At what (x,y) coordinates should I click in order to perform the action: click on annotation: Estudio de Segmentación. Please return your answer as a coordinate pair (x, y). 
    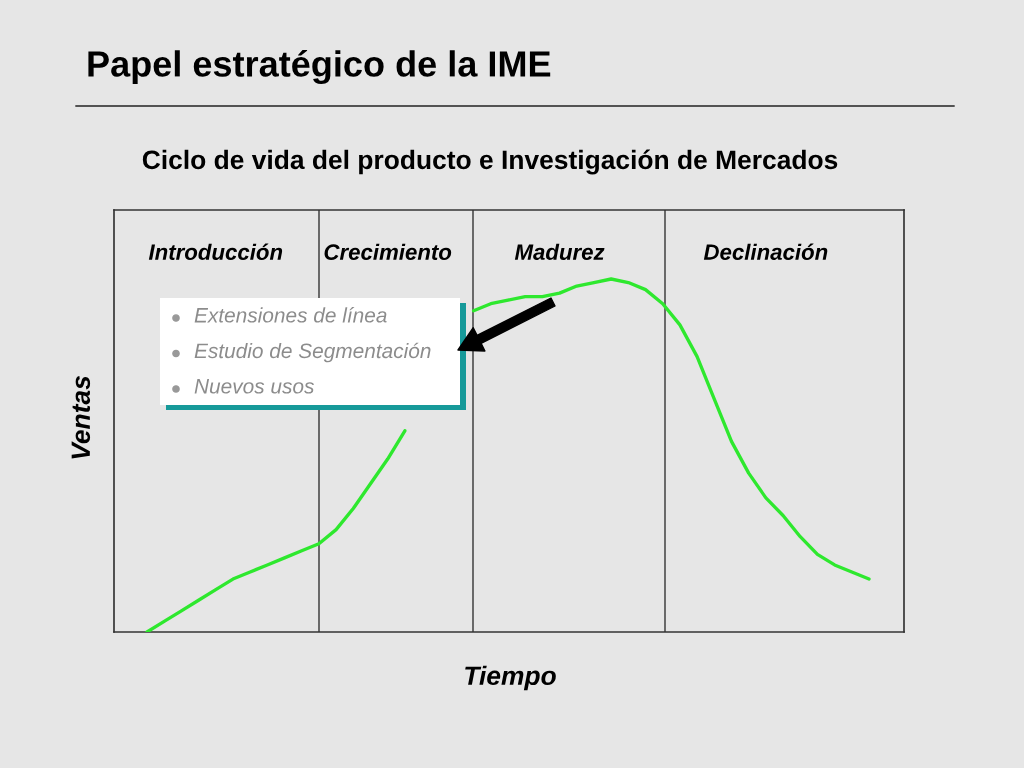
    Looking at the image, I should click on (312, 352).